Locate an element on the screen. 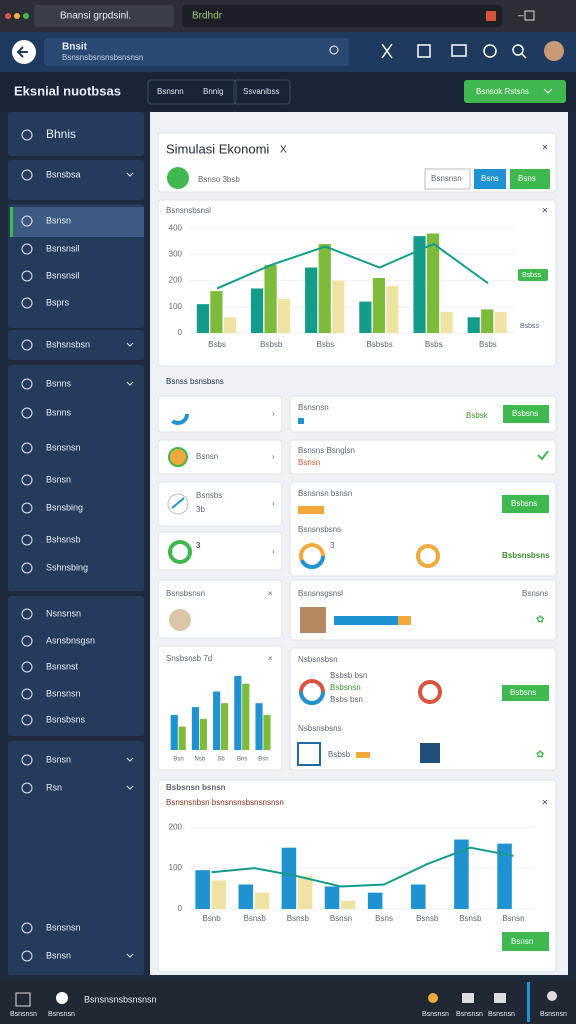  sidebar-item: Bsnsbing is located at coordinates (64, 507).